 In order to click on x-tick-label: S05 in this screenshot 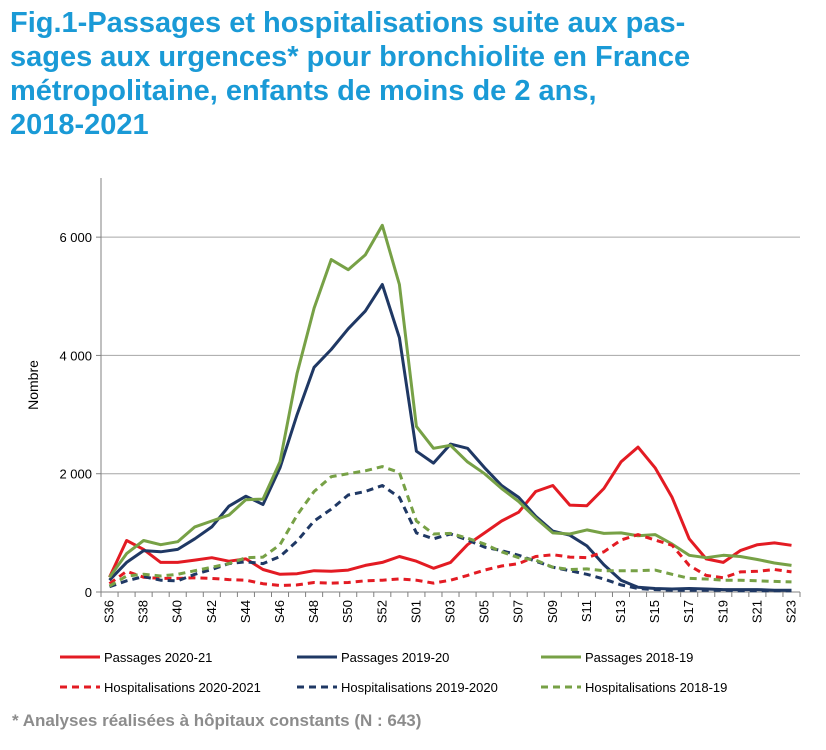, I will do `click(484, 611)`.